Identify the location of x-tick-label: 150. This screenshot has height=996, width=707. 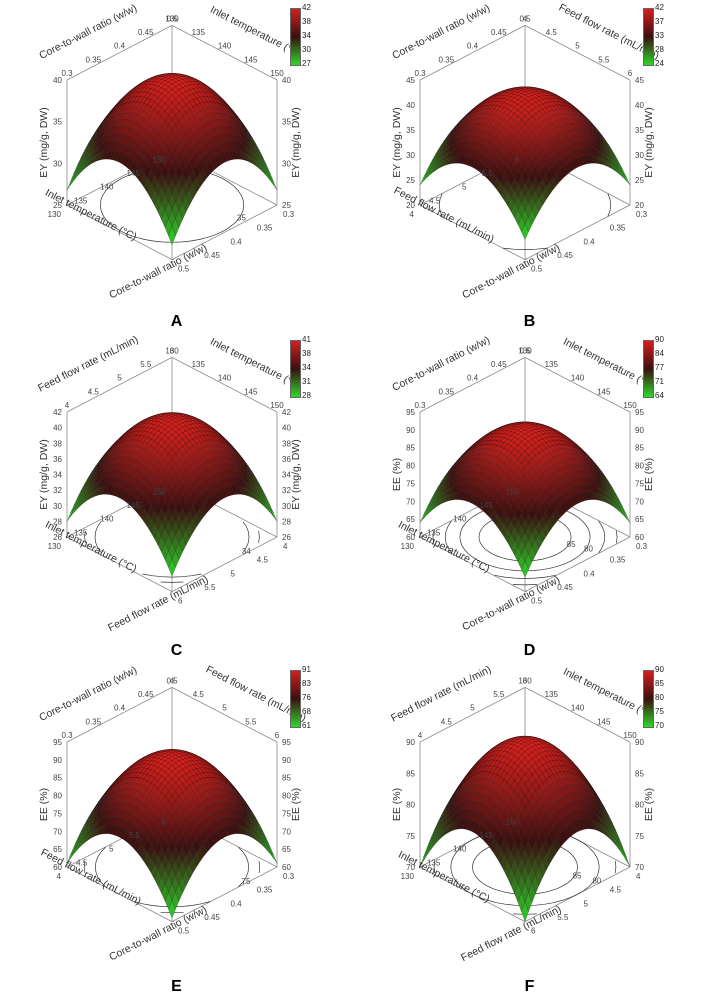
(513, 821).